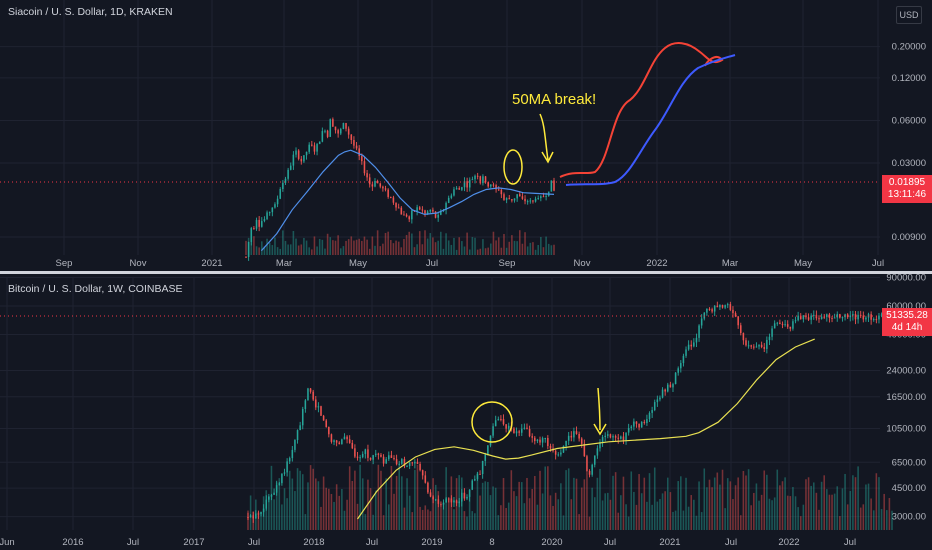 The width and height of the screenshot is (932, 550). What do you see at coordinates (193, 542) in the screenshot?
I see `x-tick-label: 2017` at bounding box center [193, 542].